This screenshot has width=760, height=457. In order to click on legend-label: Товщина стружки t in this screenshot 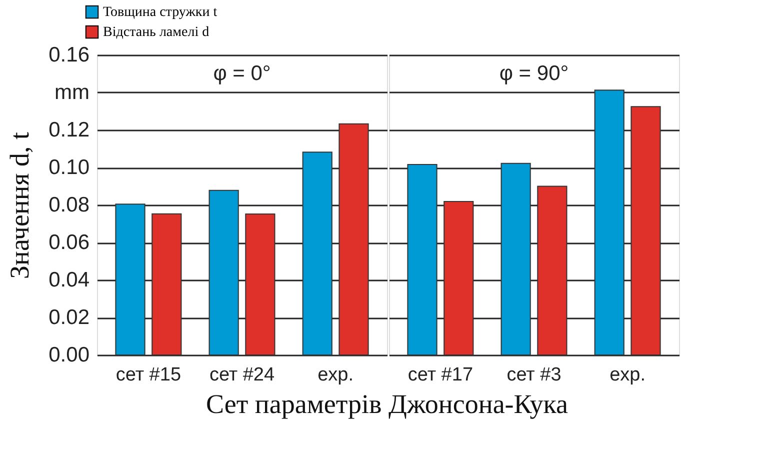, I will do `click(160, 12)`.